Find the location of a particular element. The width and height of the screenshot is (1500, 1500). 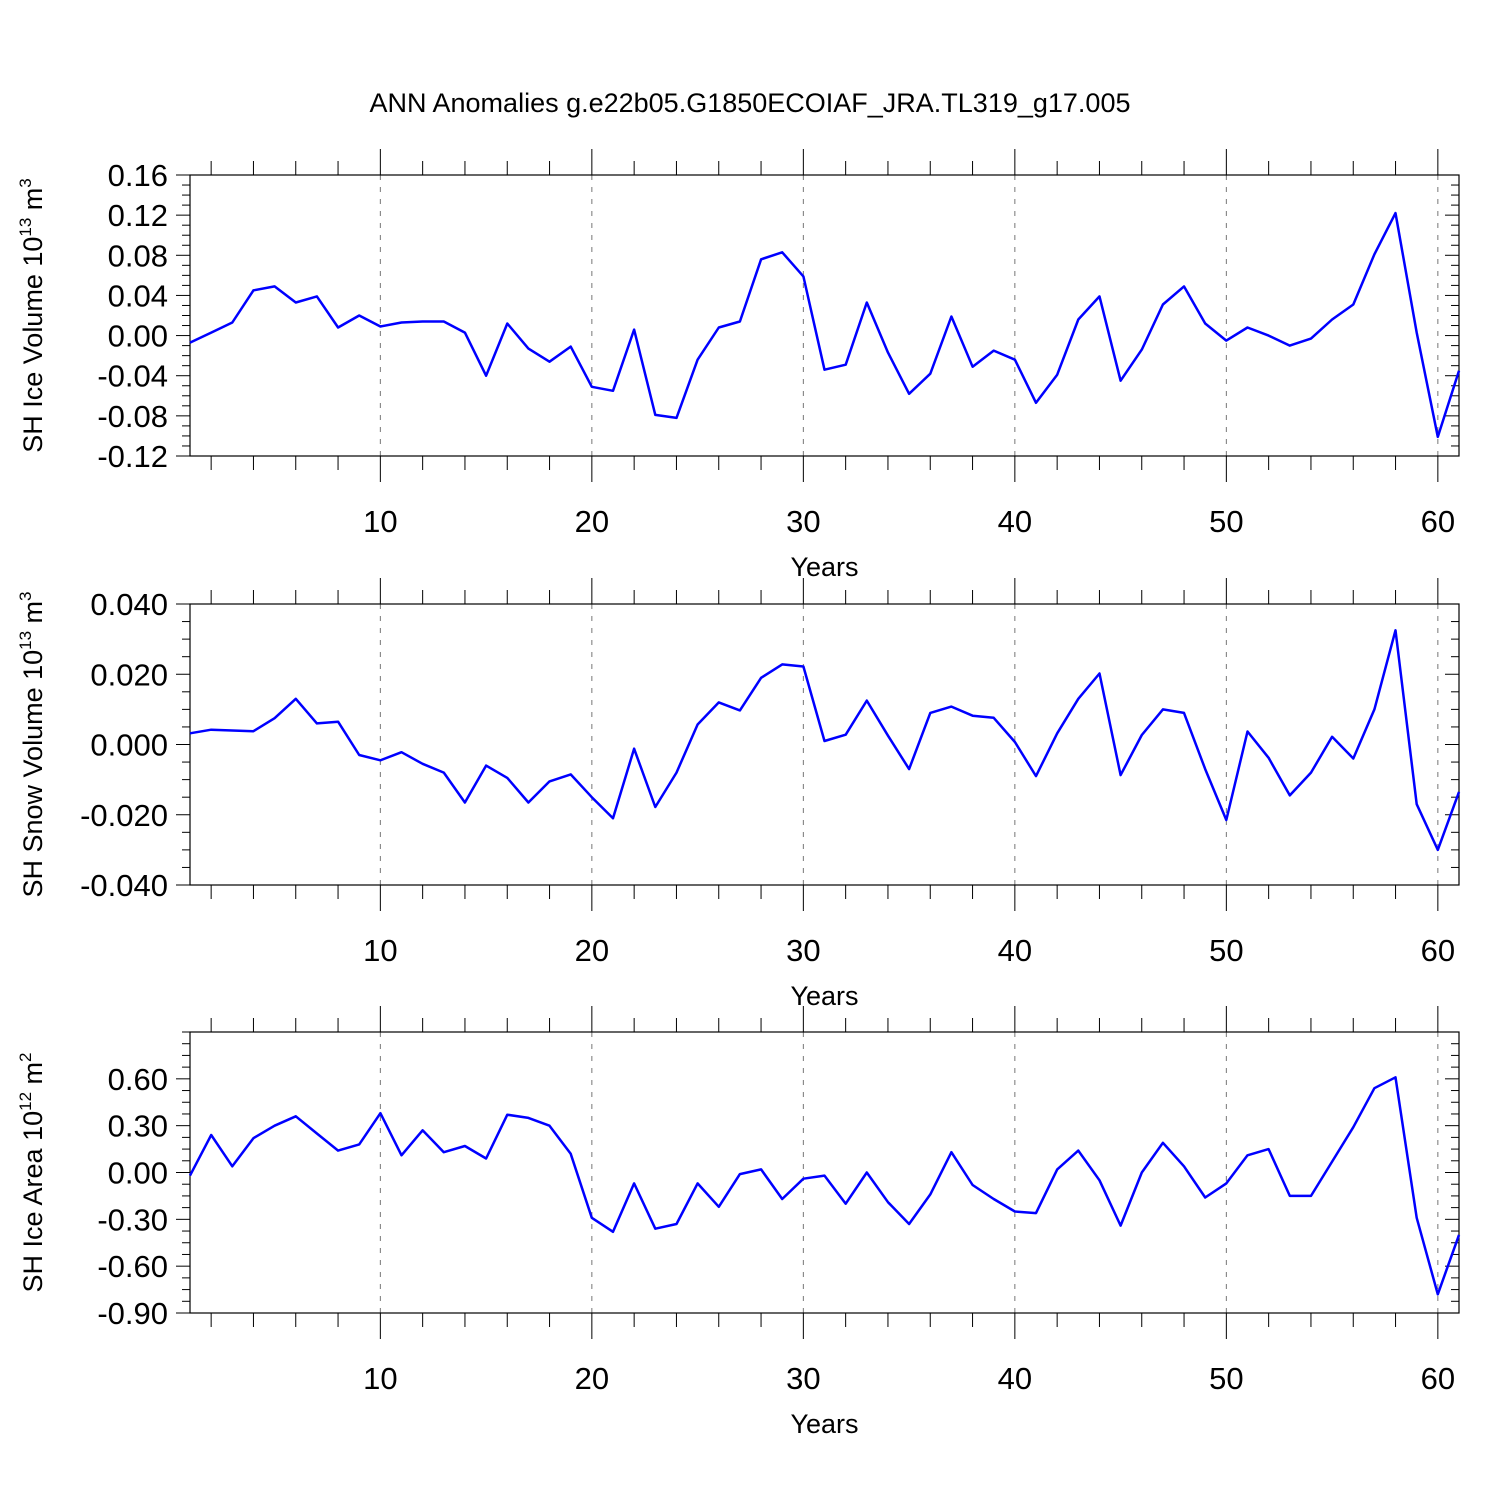

y-tick-label: 0.020 is located at coordinates (129, 674).